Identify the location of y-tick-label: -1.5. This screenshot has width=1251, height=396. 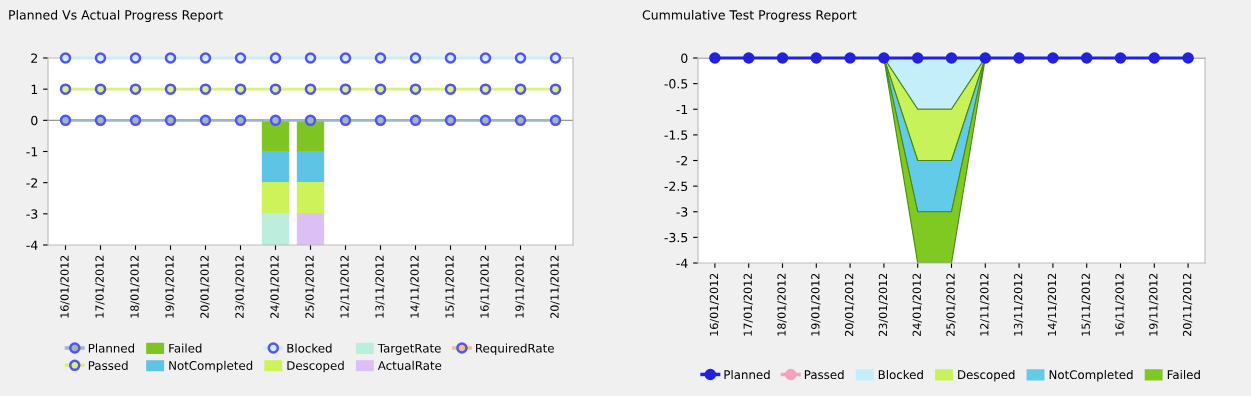
(676, 135).